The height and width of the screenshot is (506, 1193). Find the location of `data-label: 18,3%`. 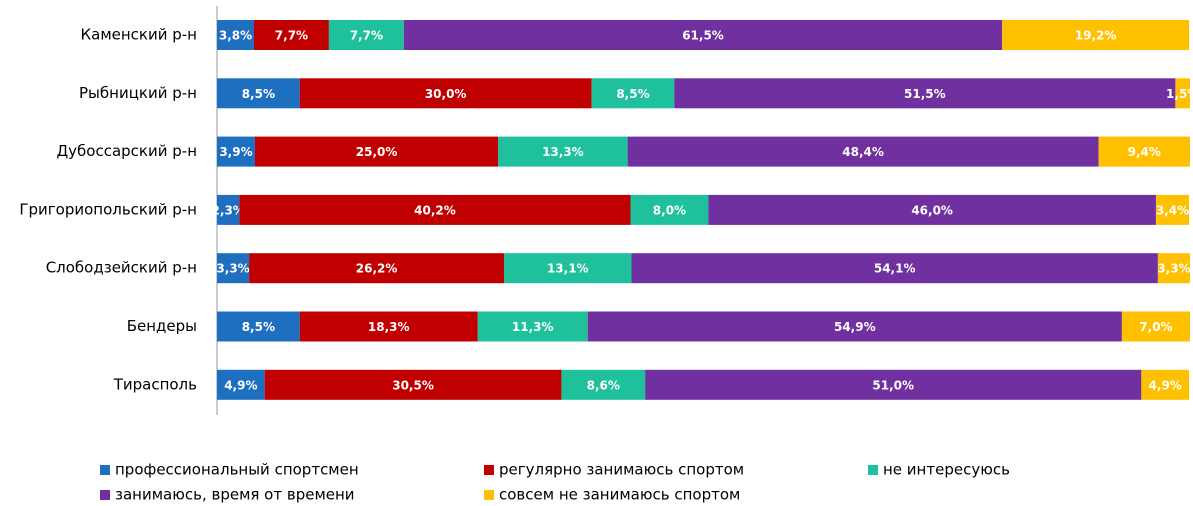

data-label: 18,3% is located at coordinates (389, 327).